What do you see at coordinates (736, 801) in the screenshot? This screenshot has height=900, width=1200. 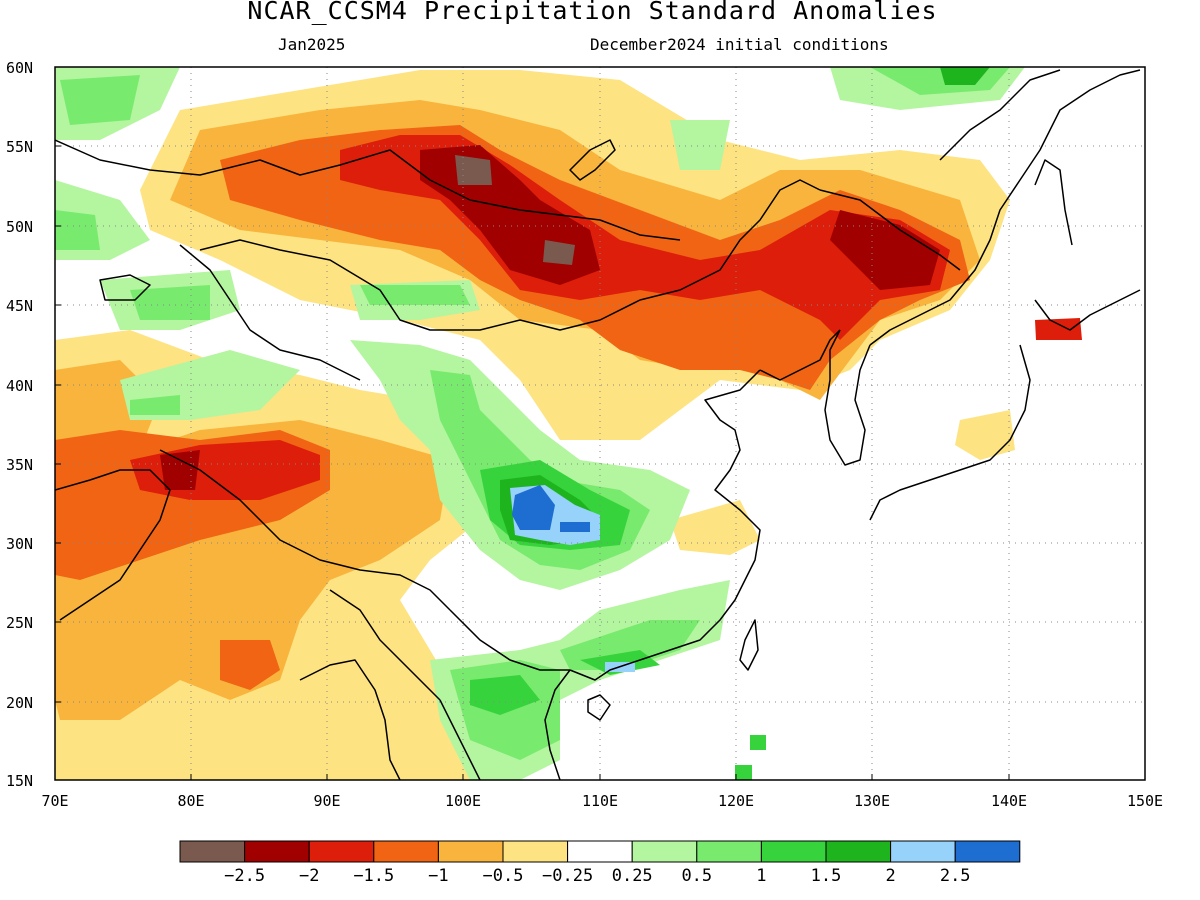 I see `lon-label-120e: 120E` at bounding box center [736, 801].